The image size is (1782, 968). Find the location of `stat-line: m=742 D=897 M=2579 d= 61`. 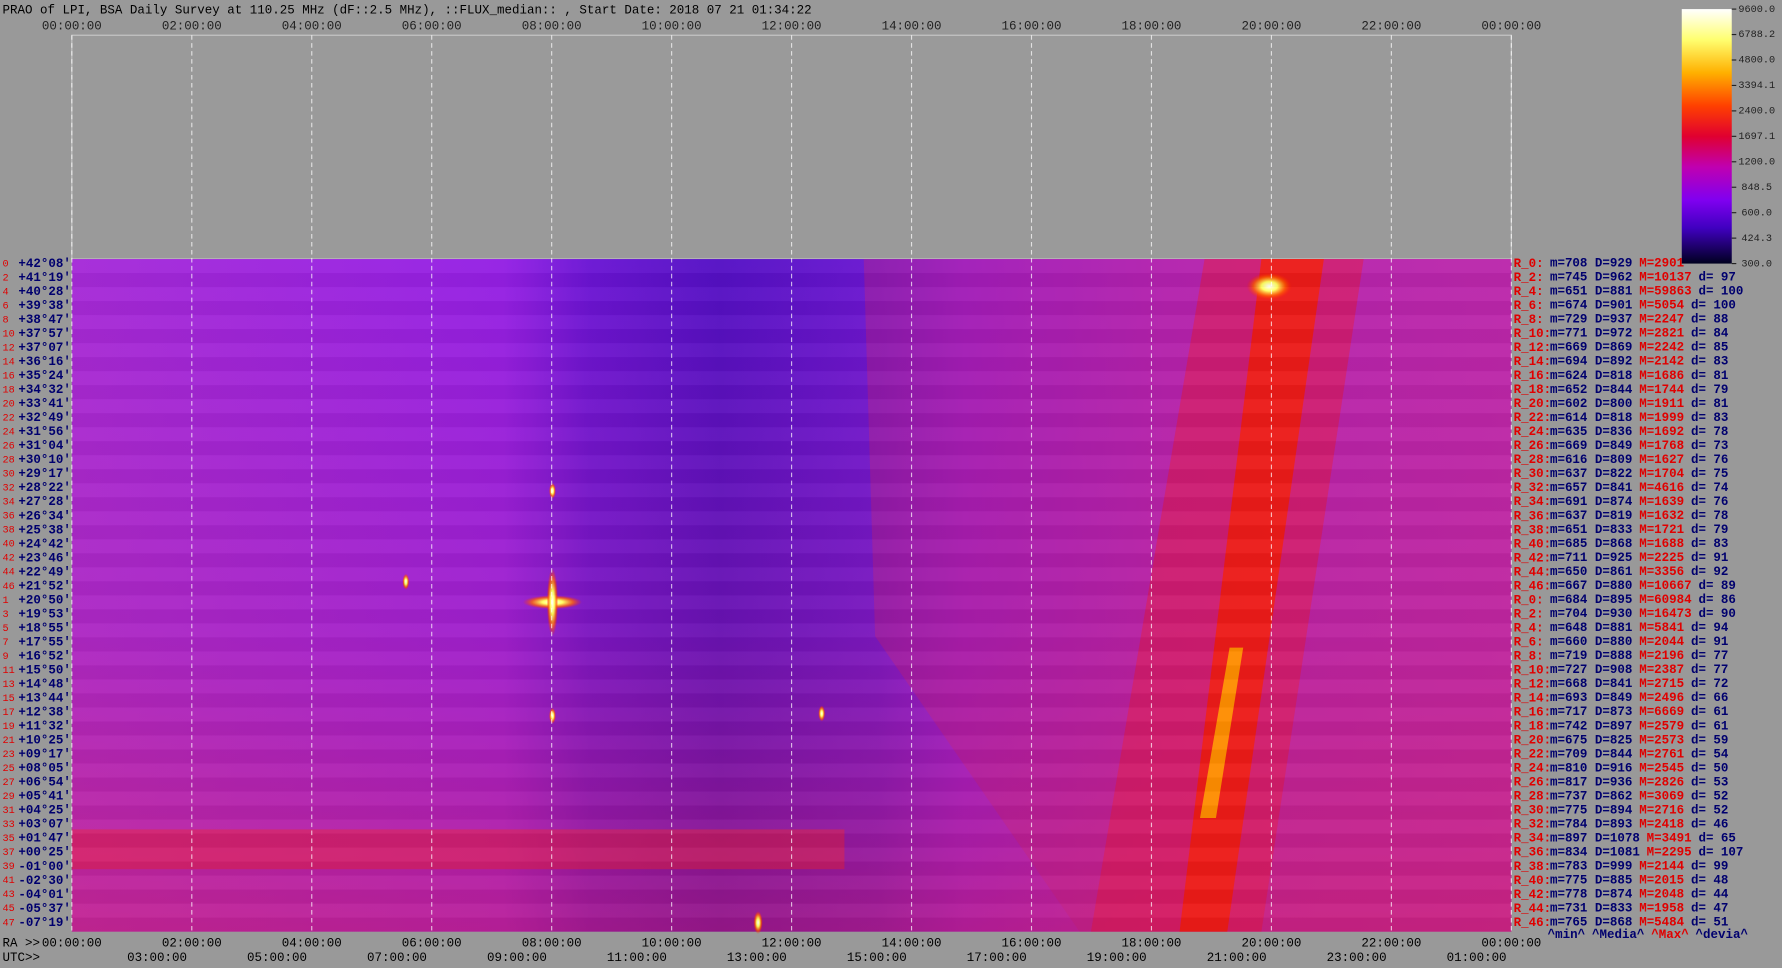

stat-line: m=742 D=897 M=2579 d= 61 is located at coordinates (1639, 727).